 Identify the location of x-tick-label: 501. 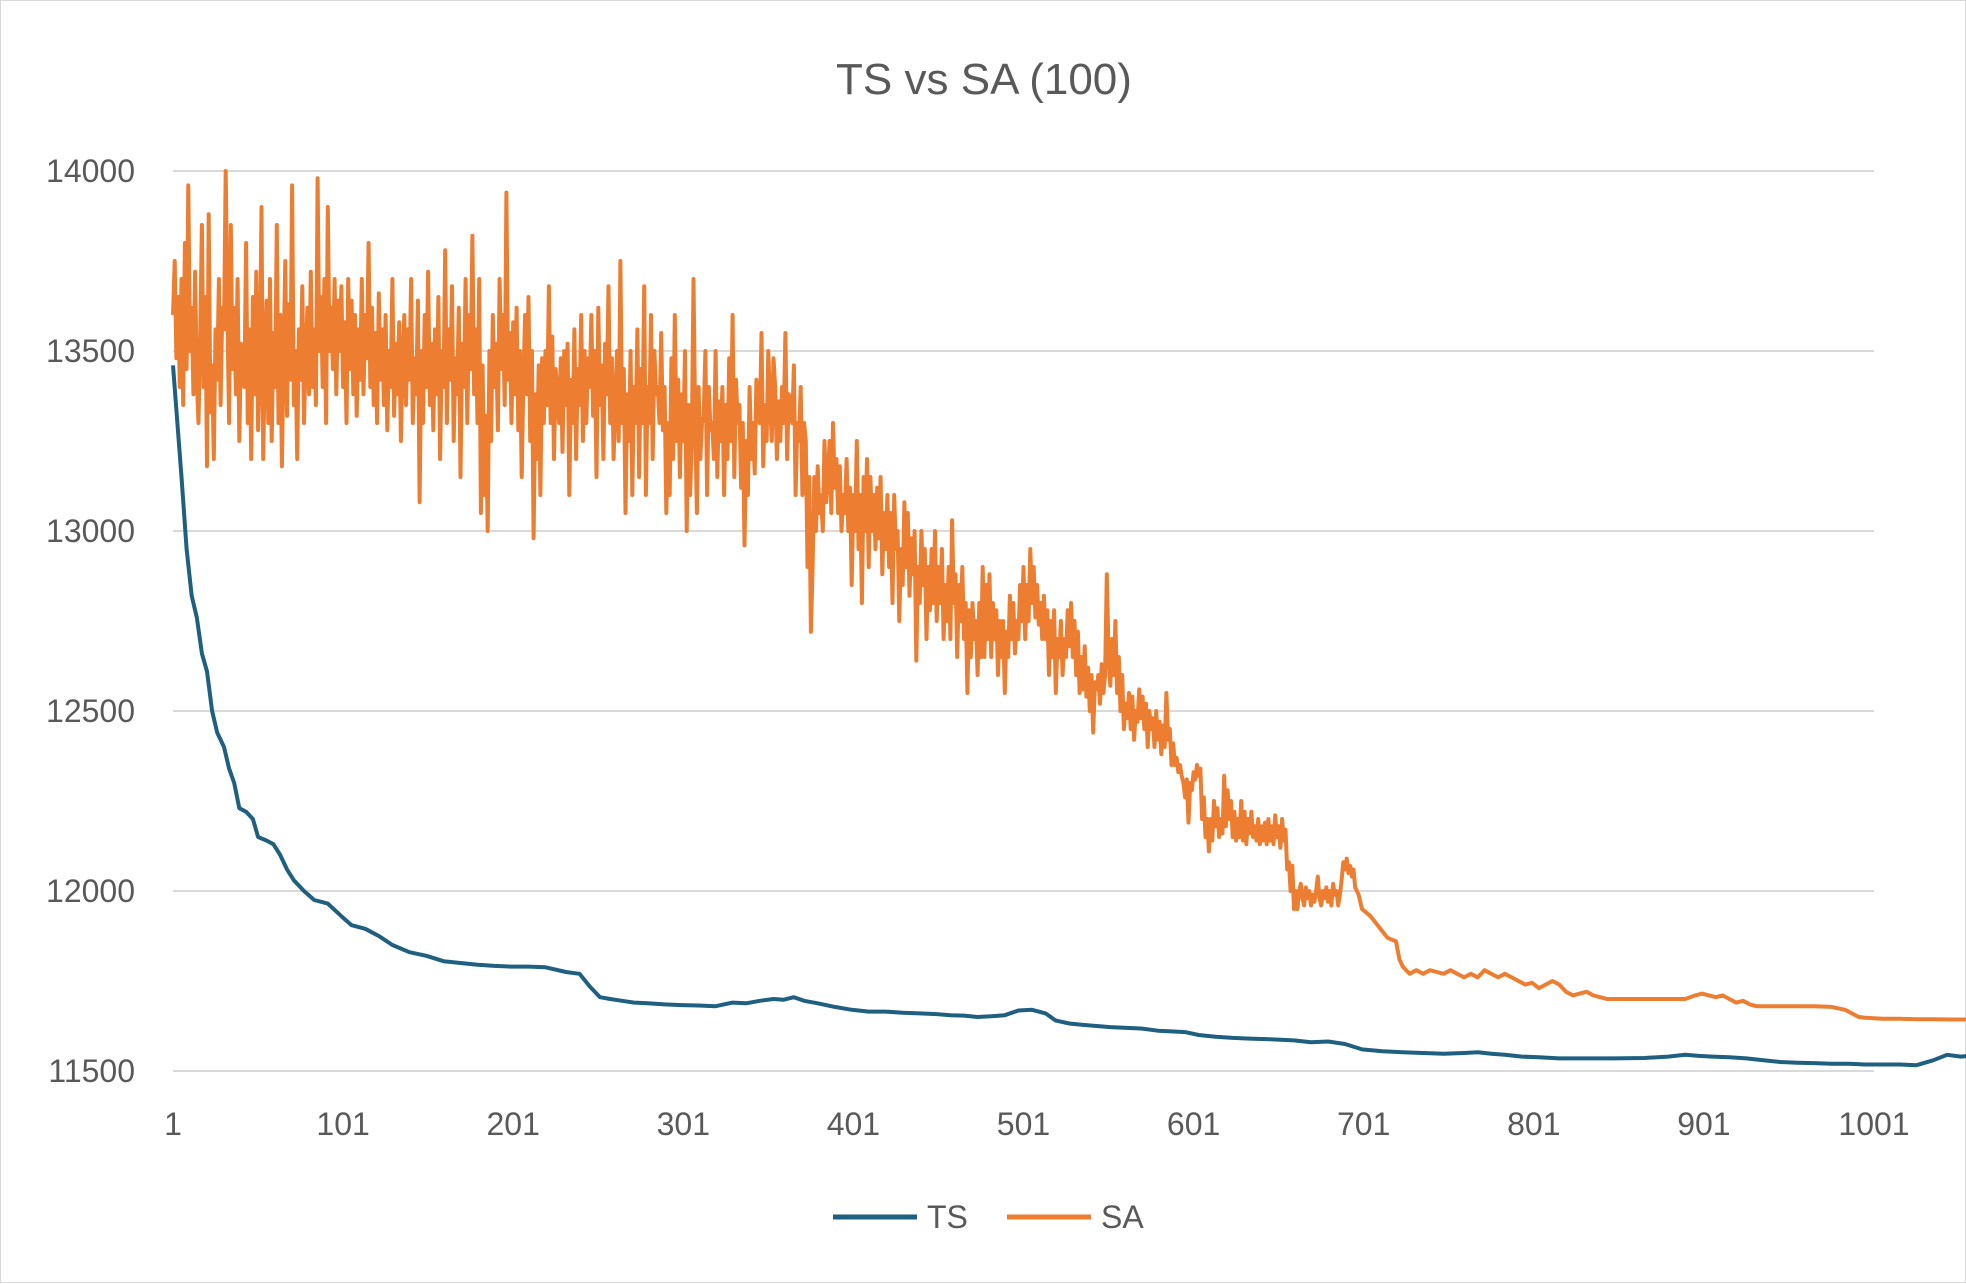
(1023, 1124).